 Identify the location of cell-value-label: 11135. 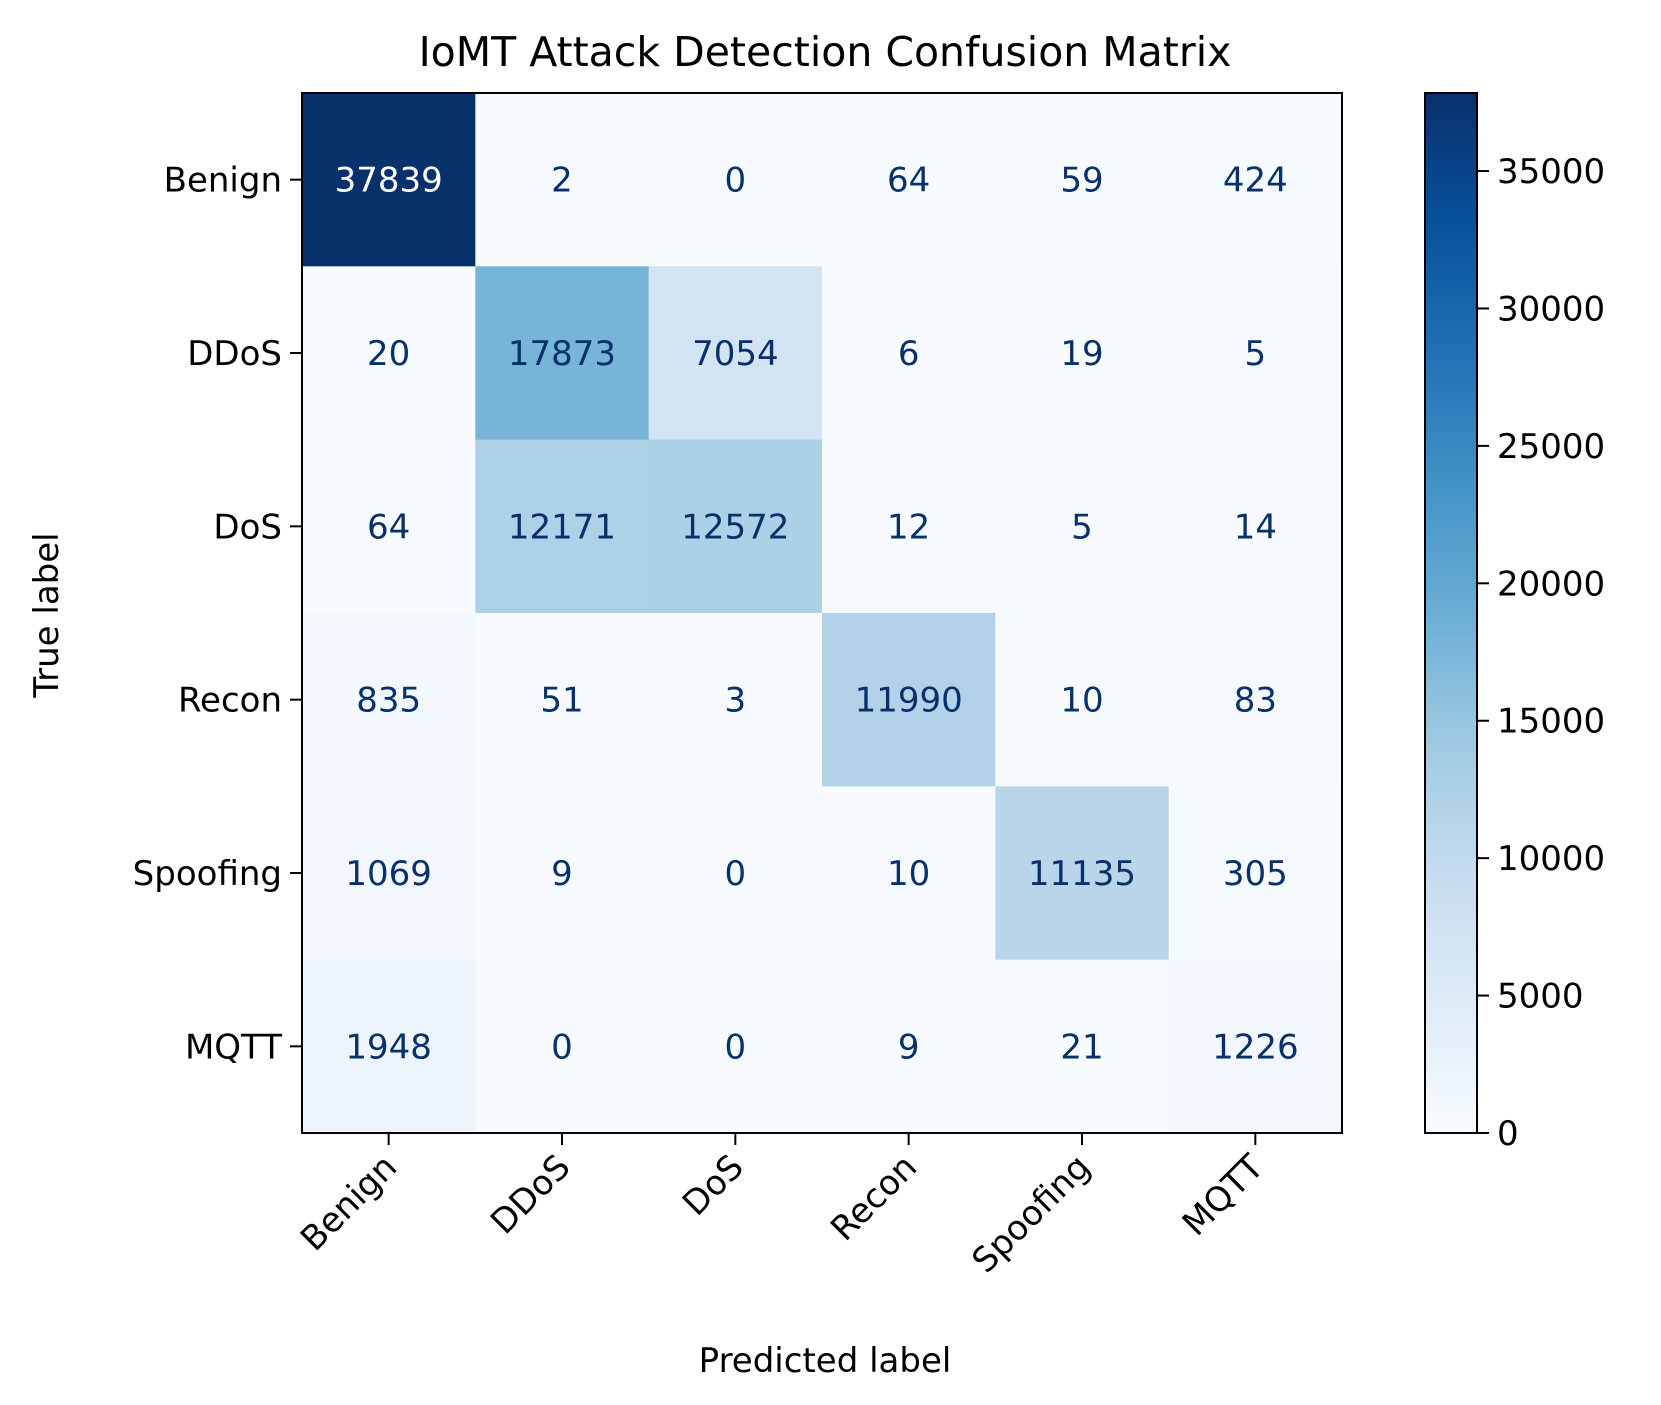
(1082, 874).